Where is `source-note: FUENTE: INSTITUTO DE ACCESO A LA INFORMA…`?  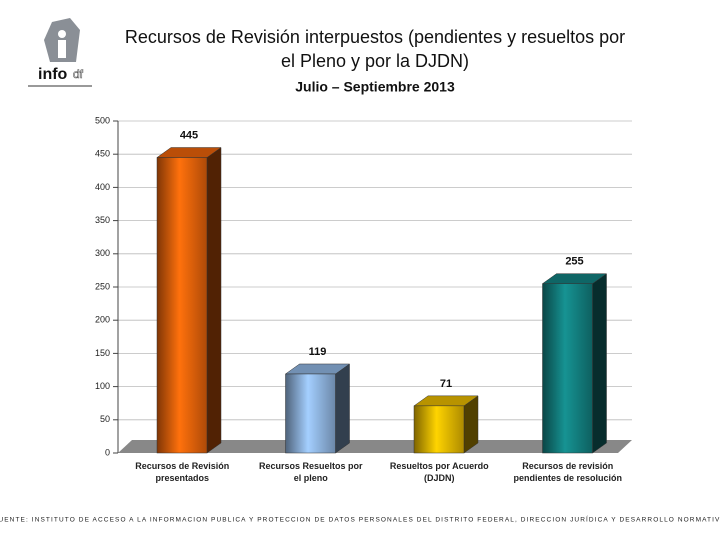 source-note: FUENTE: INSTITUTO DE ACCESO A LA INFORMA… is located at coordinates (360, 519).